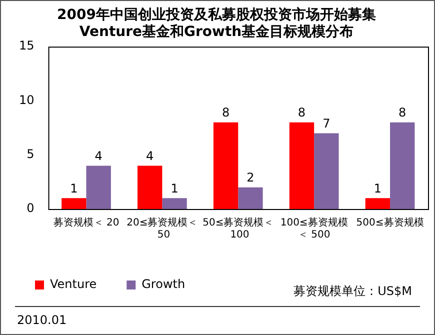  What do you see at coordinates (26, 45) in the screenshot?
I see `y-tick-label: 15` at bounding box center [26, 45].